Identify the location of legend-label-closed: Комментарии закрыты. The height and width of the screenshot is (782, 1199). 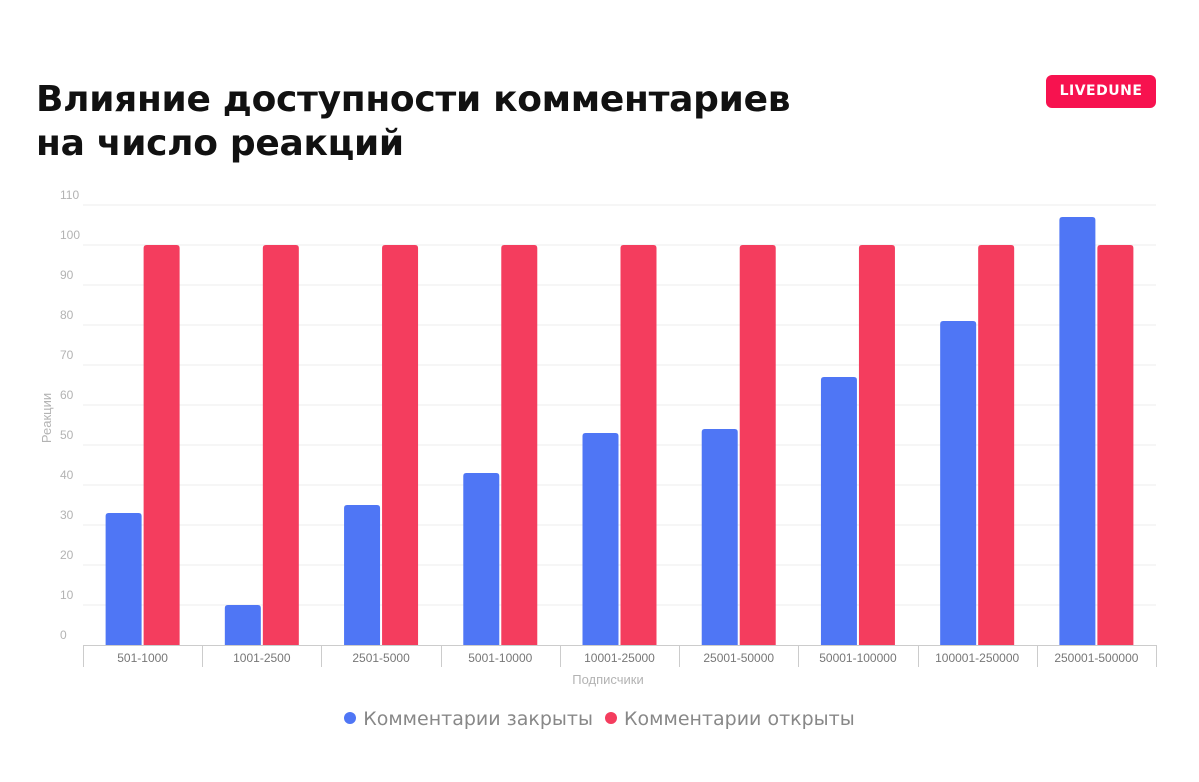
(478, 719).